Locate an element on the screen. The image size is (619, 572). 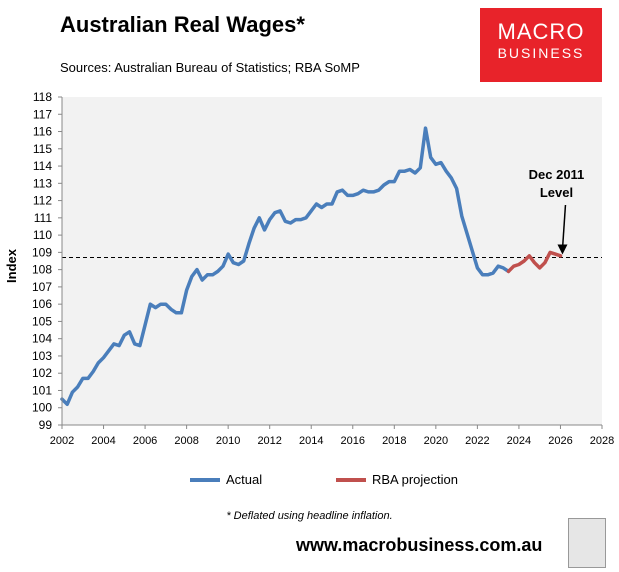
series-line-rba-projection is located at coordinates (534, 262).